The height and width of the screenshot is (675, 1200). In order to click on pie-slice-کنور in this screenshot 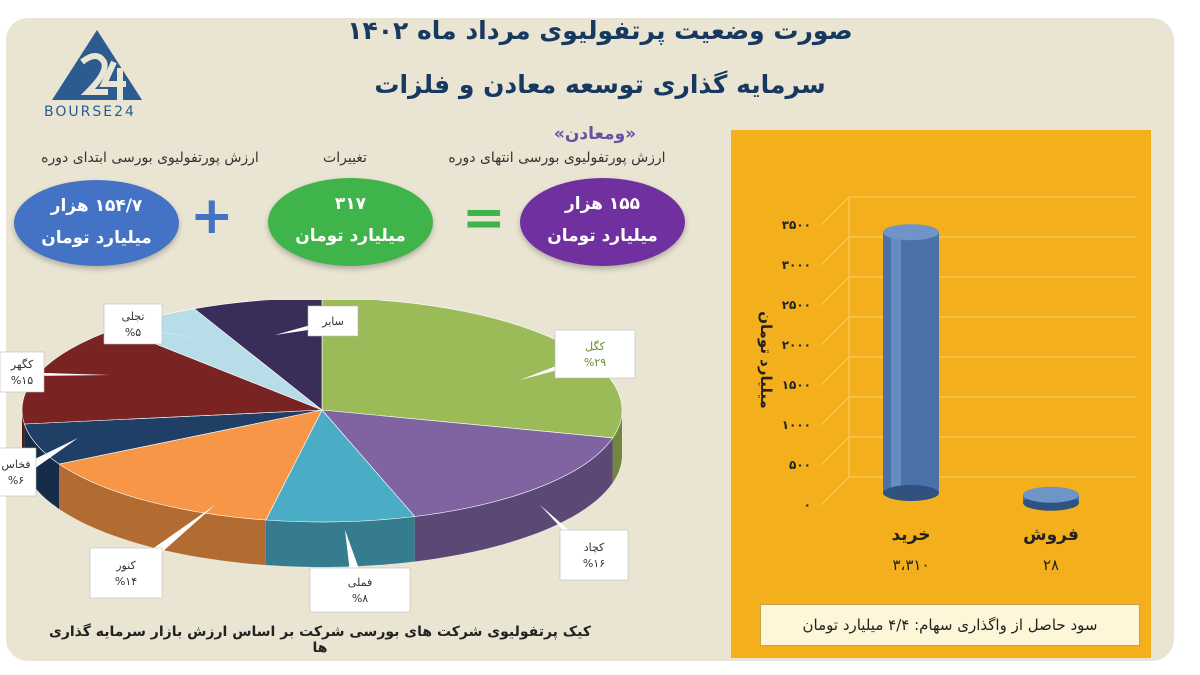, I will do `click(190, 465)`.